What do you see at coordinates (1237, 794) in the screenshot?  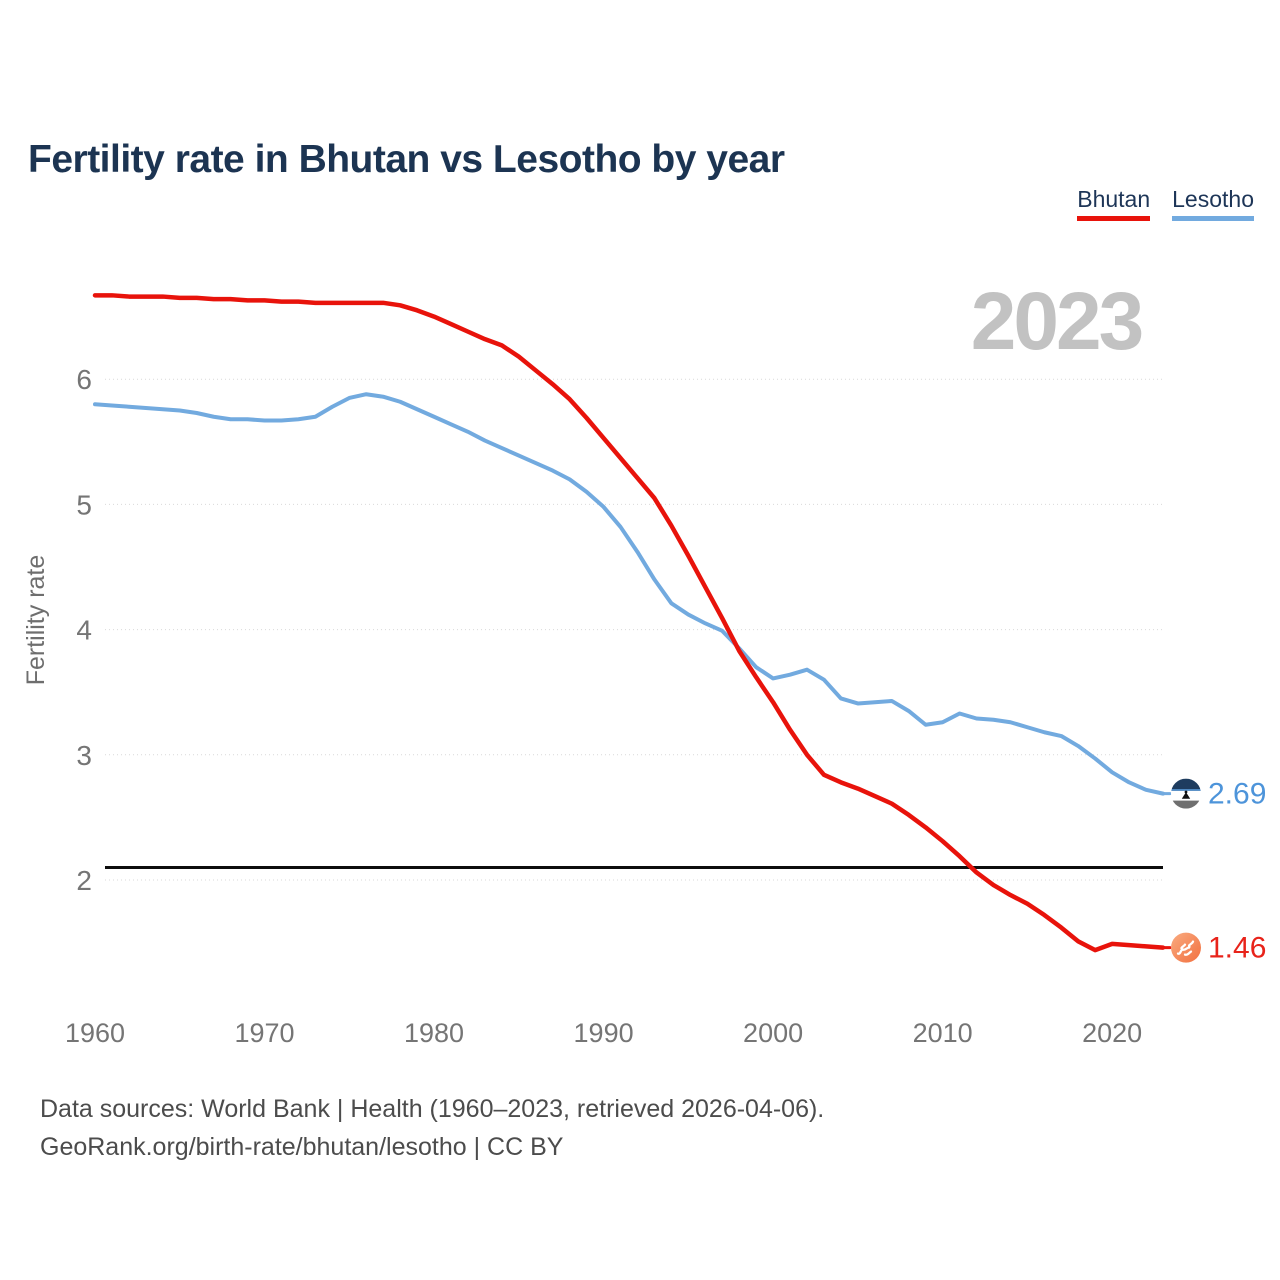 I see `end-value-lesotho: 2.69` at bounding box center [1237, 794].